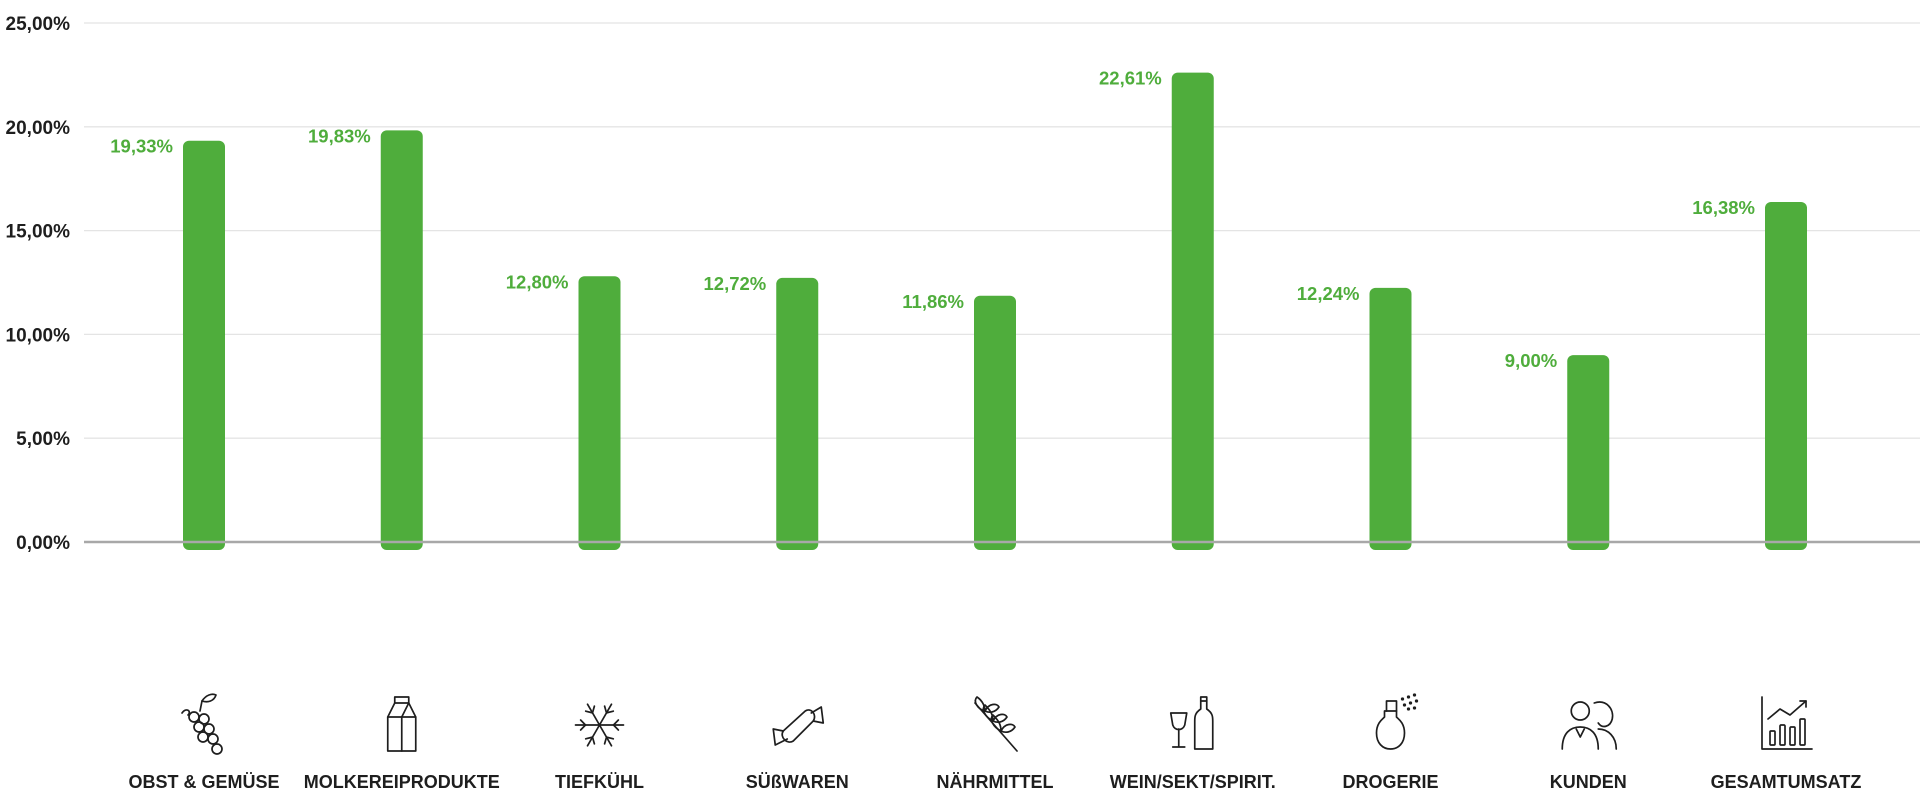 The width and height of the screenshot is (1920, 812). Describe the element at coordinates (38, 335) in the screenshot. I see `y-tick-label: 10,00%` at that location.